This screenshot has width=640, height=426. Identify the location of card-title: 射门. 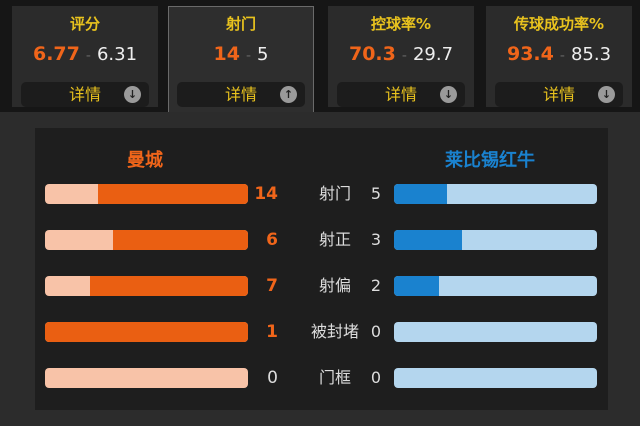
(240, 24).